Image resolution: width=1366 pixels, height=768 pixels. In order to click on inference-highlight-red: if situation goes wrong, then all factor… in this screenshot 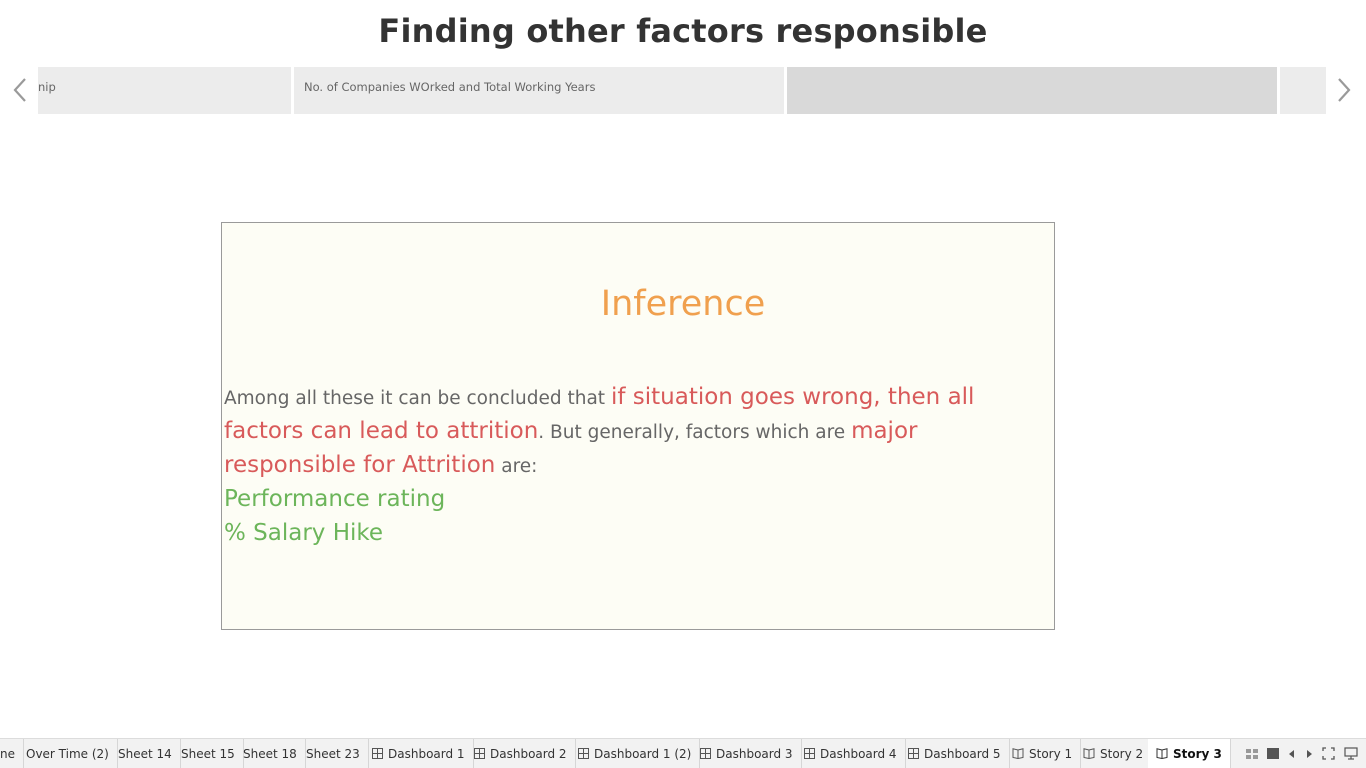, I will do `click(599, 414)`.